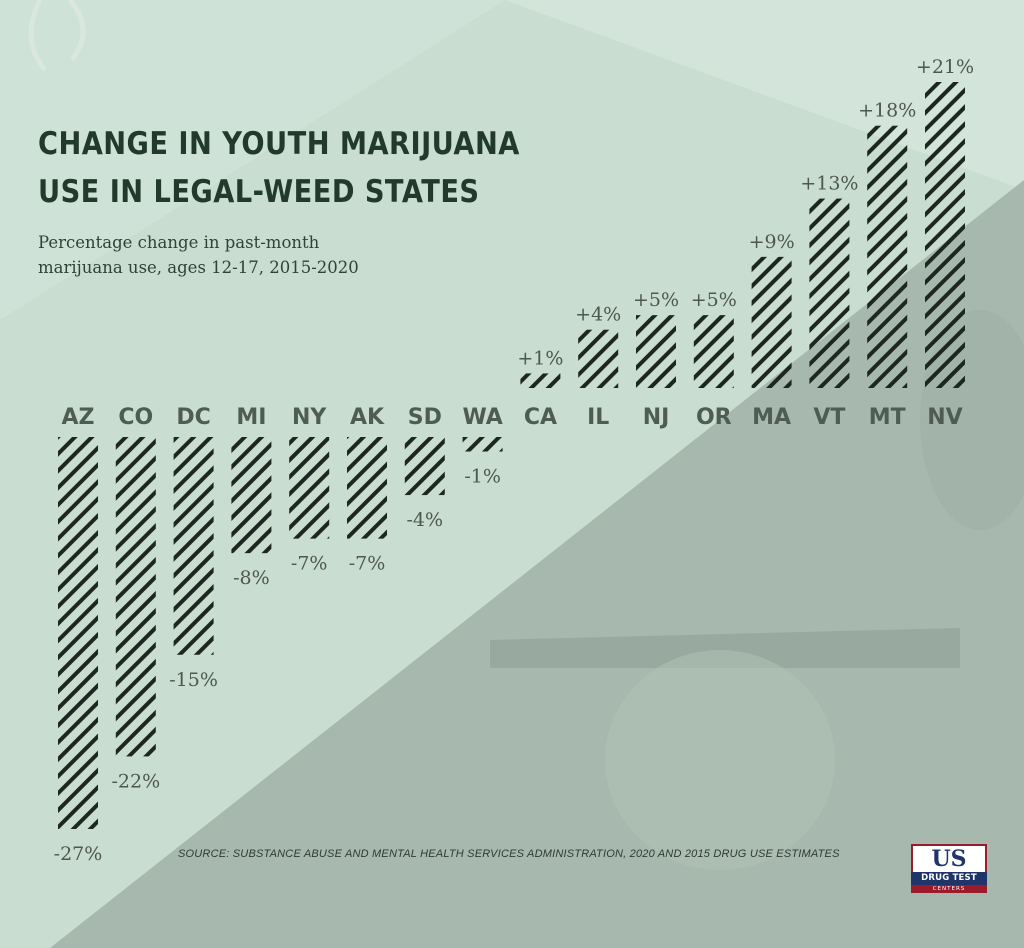  Describe the element at coordinates (193, 546) in the screenshot. I see `bar-dc` at that location.